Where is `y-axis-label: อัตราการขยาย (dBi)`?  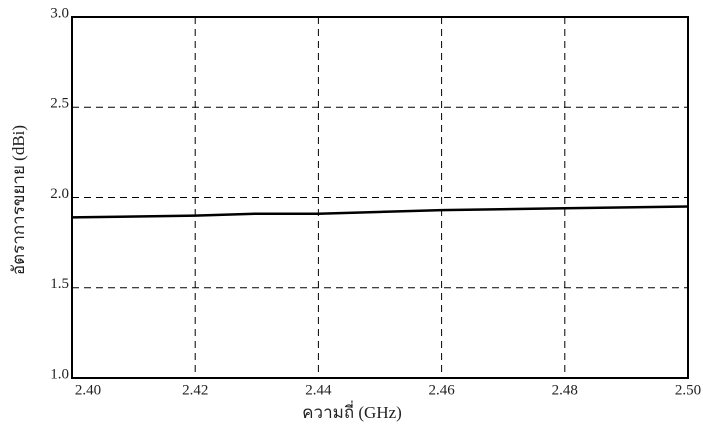 y-axis-label: อัตราการขยาย (dBi) is located at coordinates (18, 200).